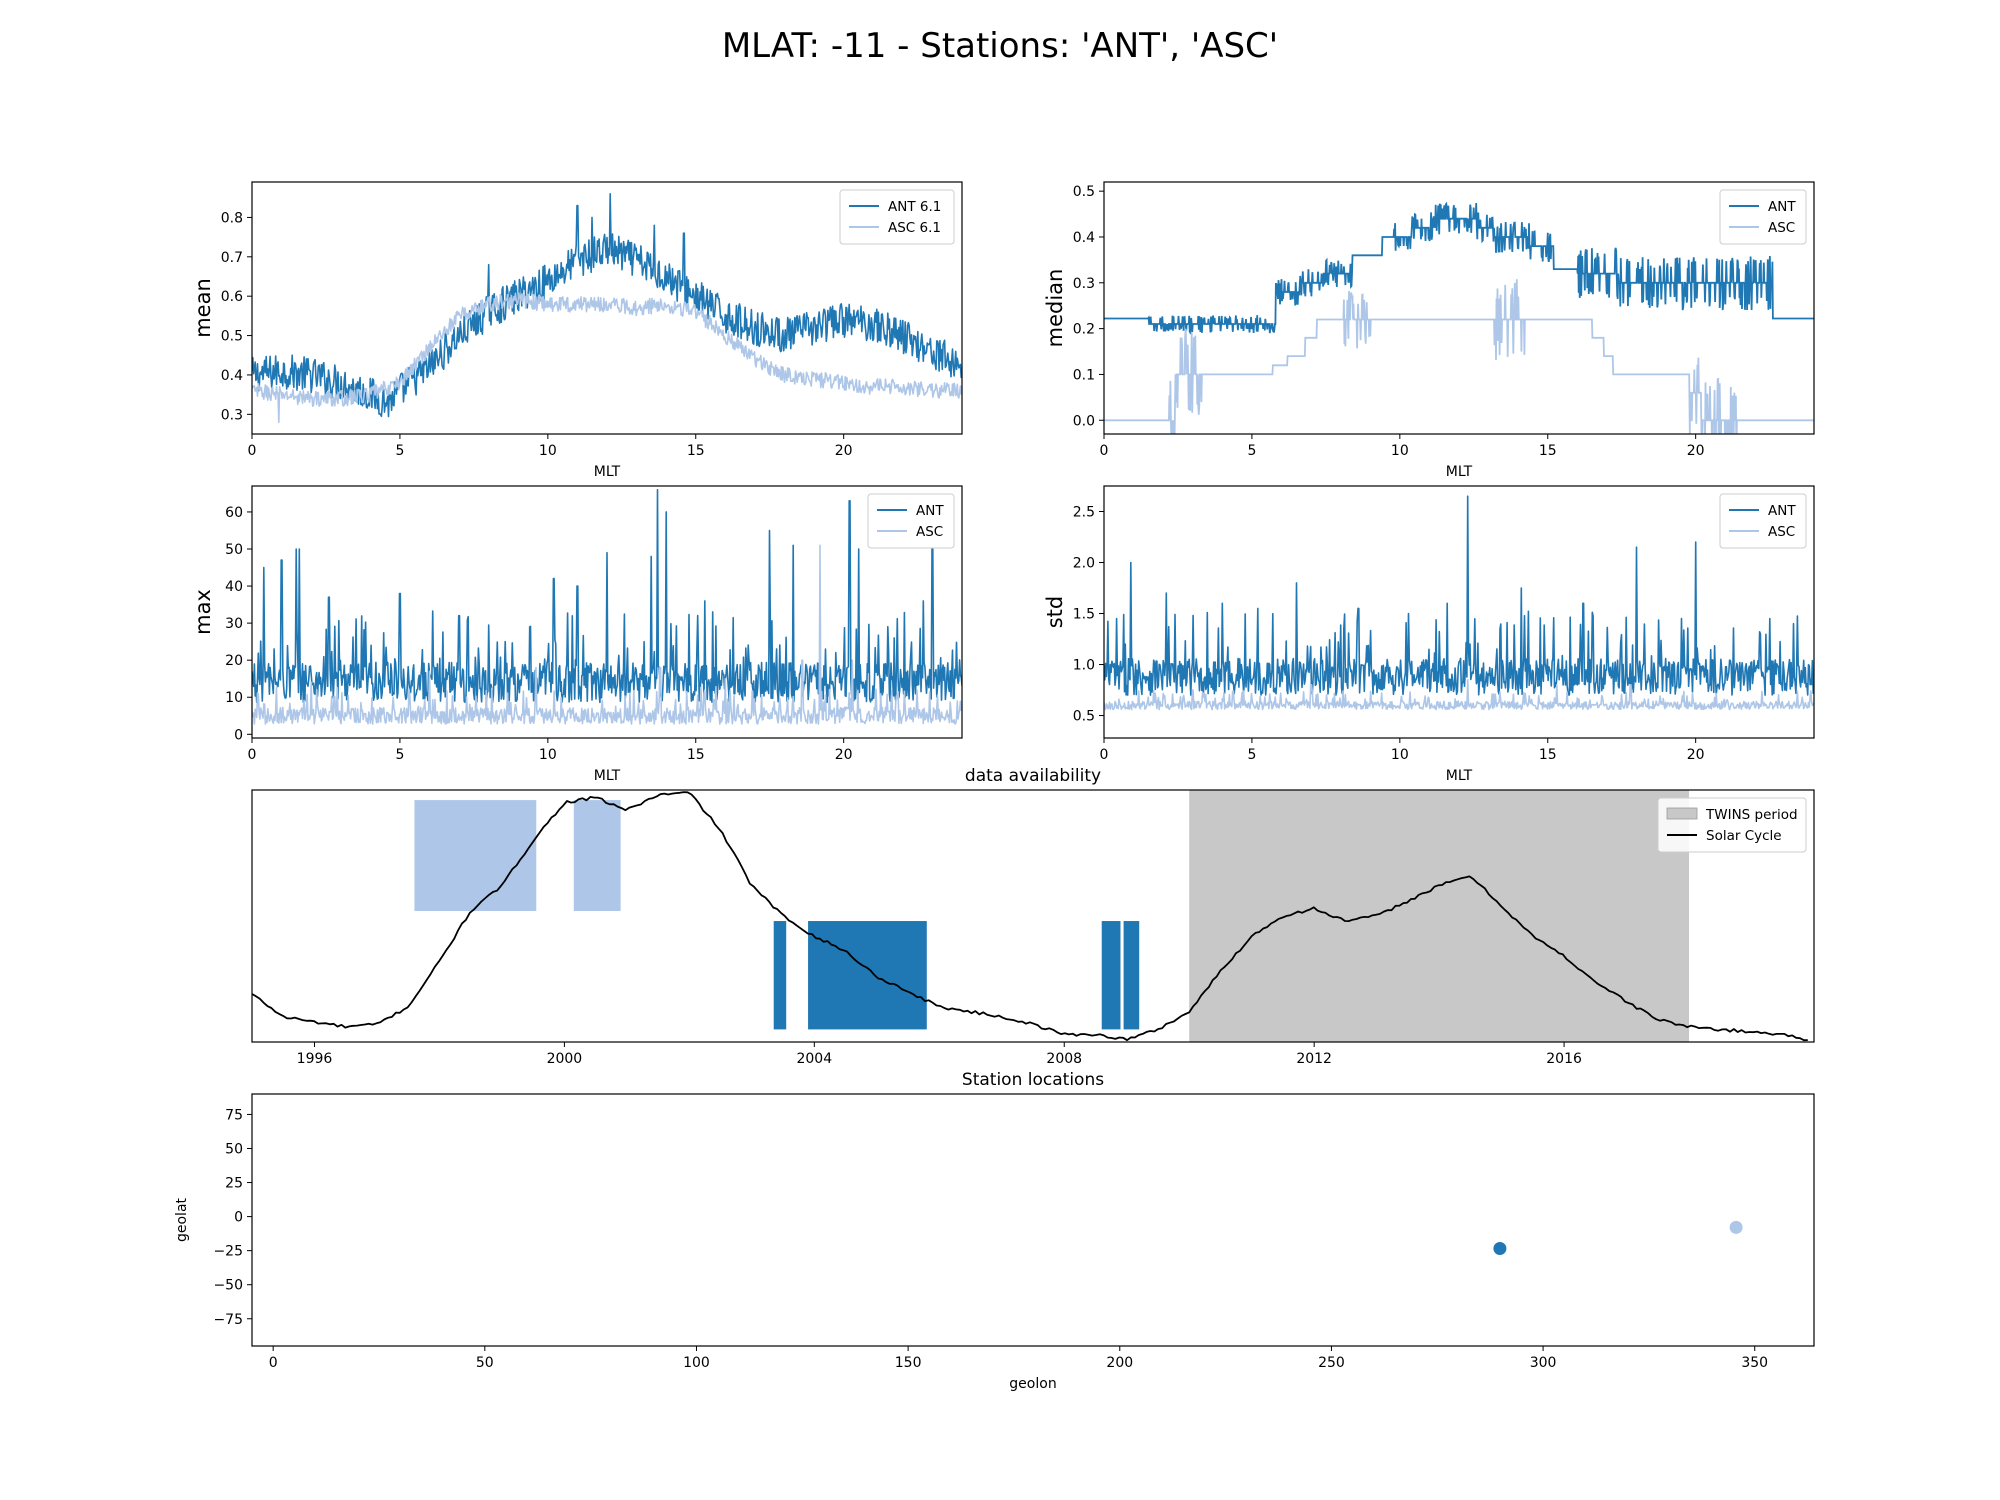  Describe the element at coordinates (1781, 228) in the screenshot. I see `legend-label: ASC` at that location.